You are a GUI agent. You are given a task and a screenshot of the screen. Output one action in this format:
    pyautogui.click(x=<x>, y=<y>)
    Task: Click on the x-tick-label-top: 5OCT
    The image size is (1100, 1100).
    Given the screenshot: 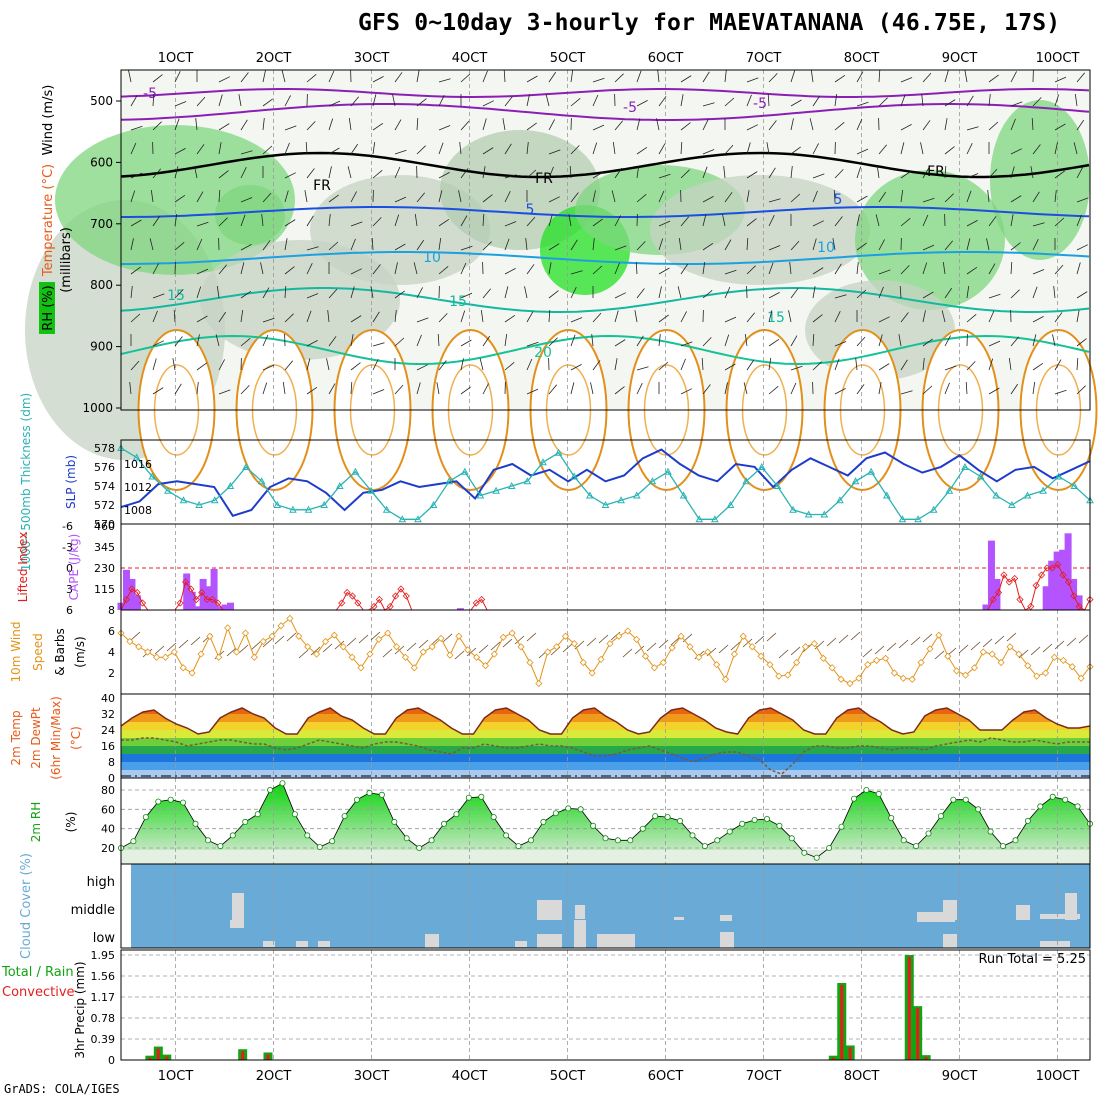 What is the action you would take?
    pyautogui.click(x=568, y=58)
    